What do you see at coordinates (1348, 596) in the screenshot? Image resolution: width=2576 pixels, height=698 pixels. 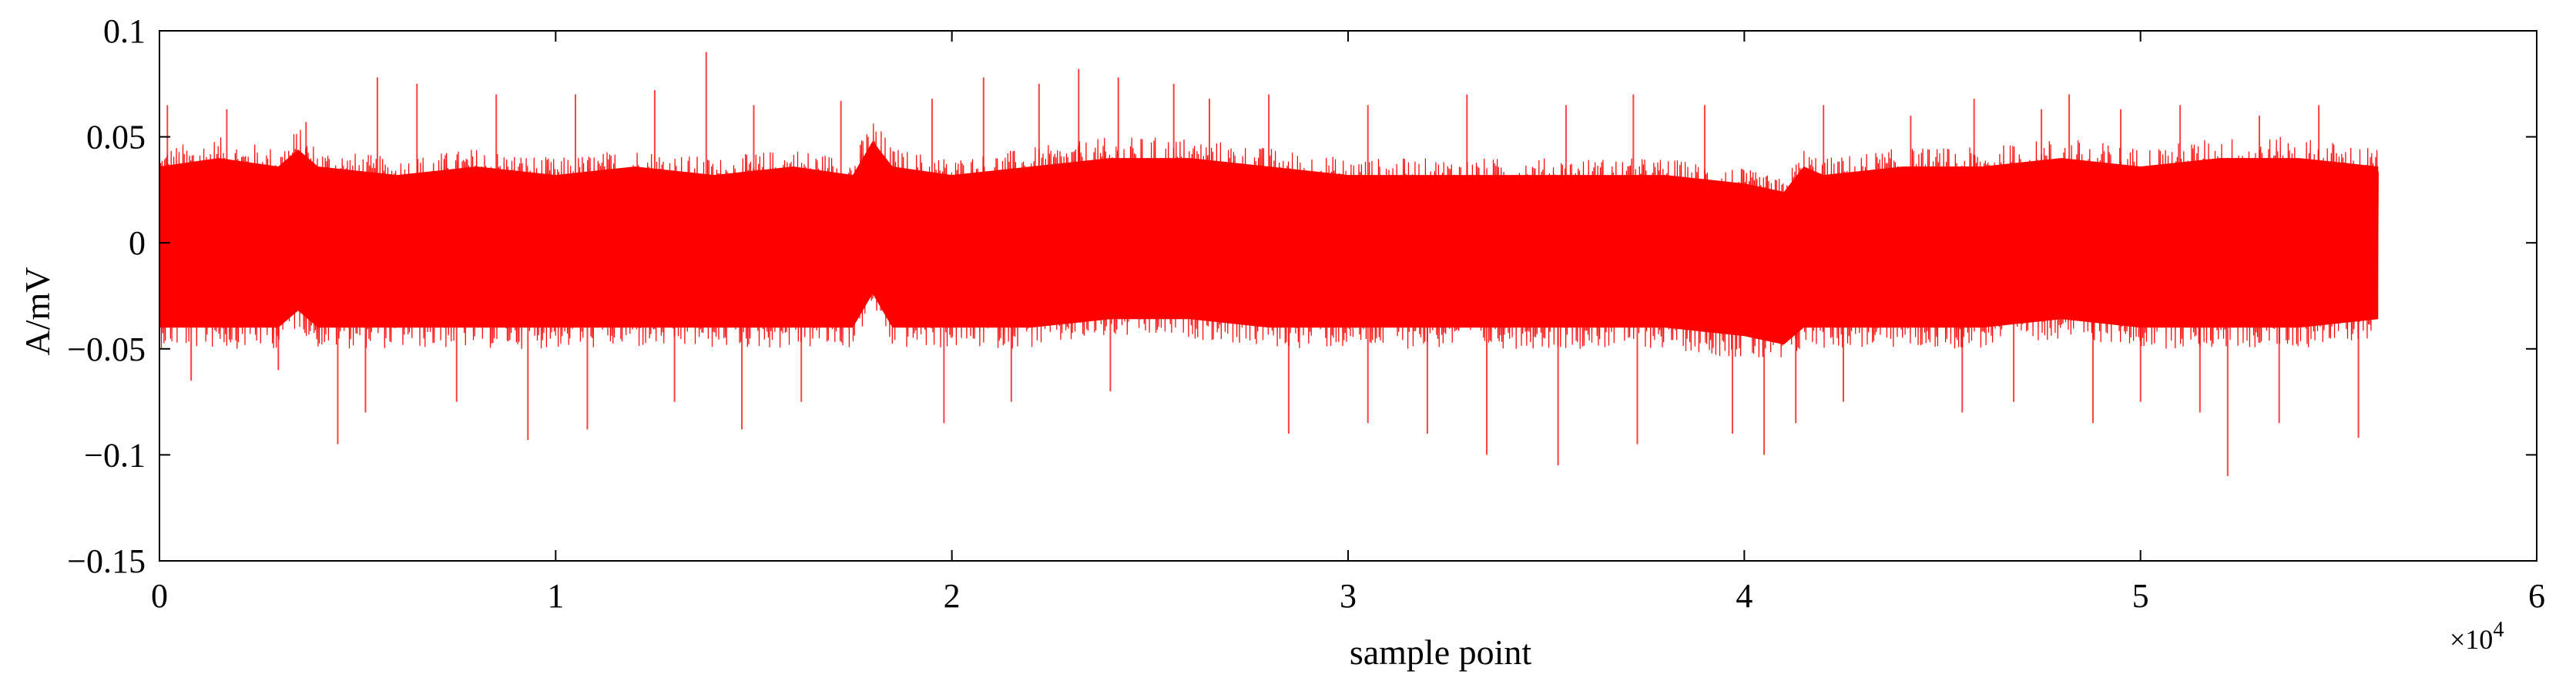 I see `x-tick-label: 3` at bounding box center [1348, 596].